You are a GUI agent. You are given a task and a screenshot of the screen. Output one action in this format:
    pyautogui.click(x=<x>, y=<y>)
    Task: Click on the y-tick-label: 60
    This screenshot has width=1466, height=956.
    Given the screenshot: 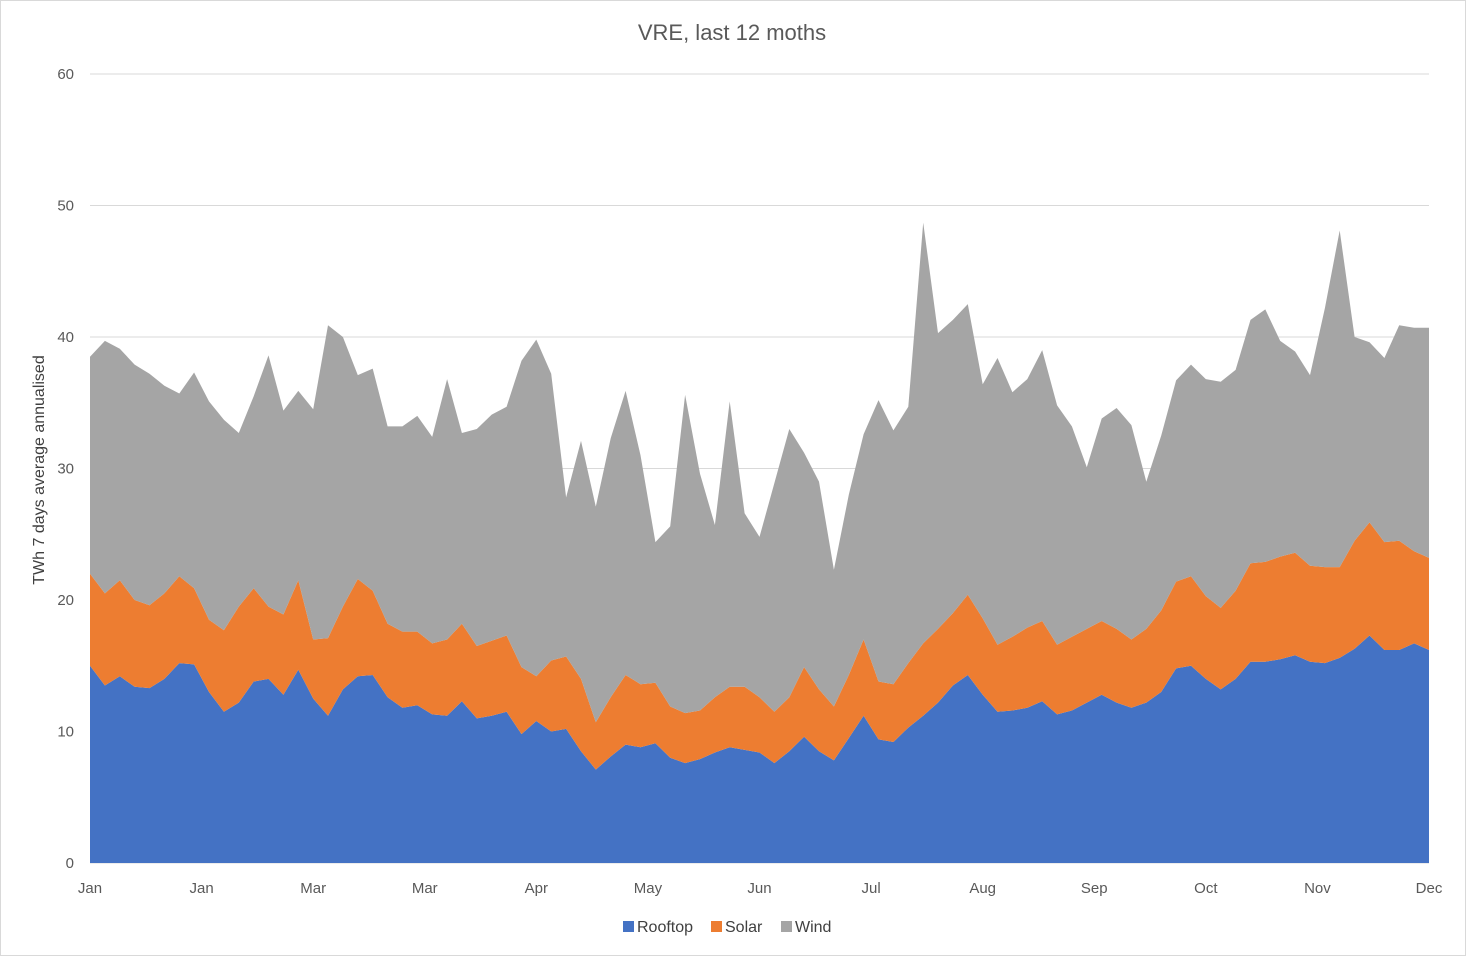 What is the action you would take?
    pyautogui.click(x=65, y=74)
    